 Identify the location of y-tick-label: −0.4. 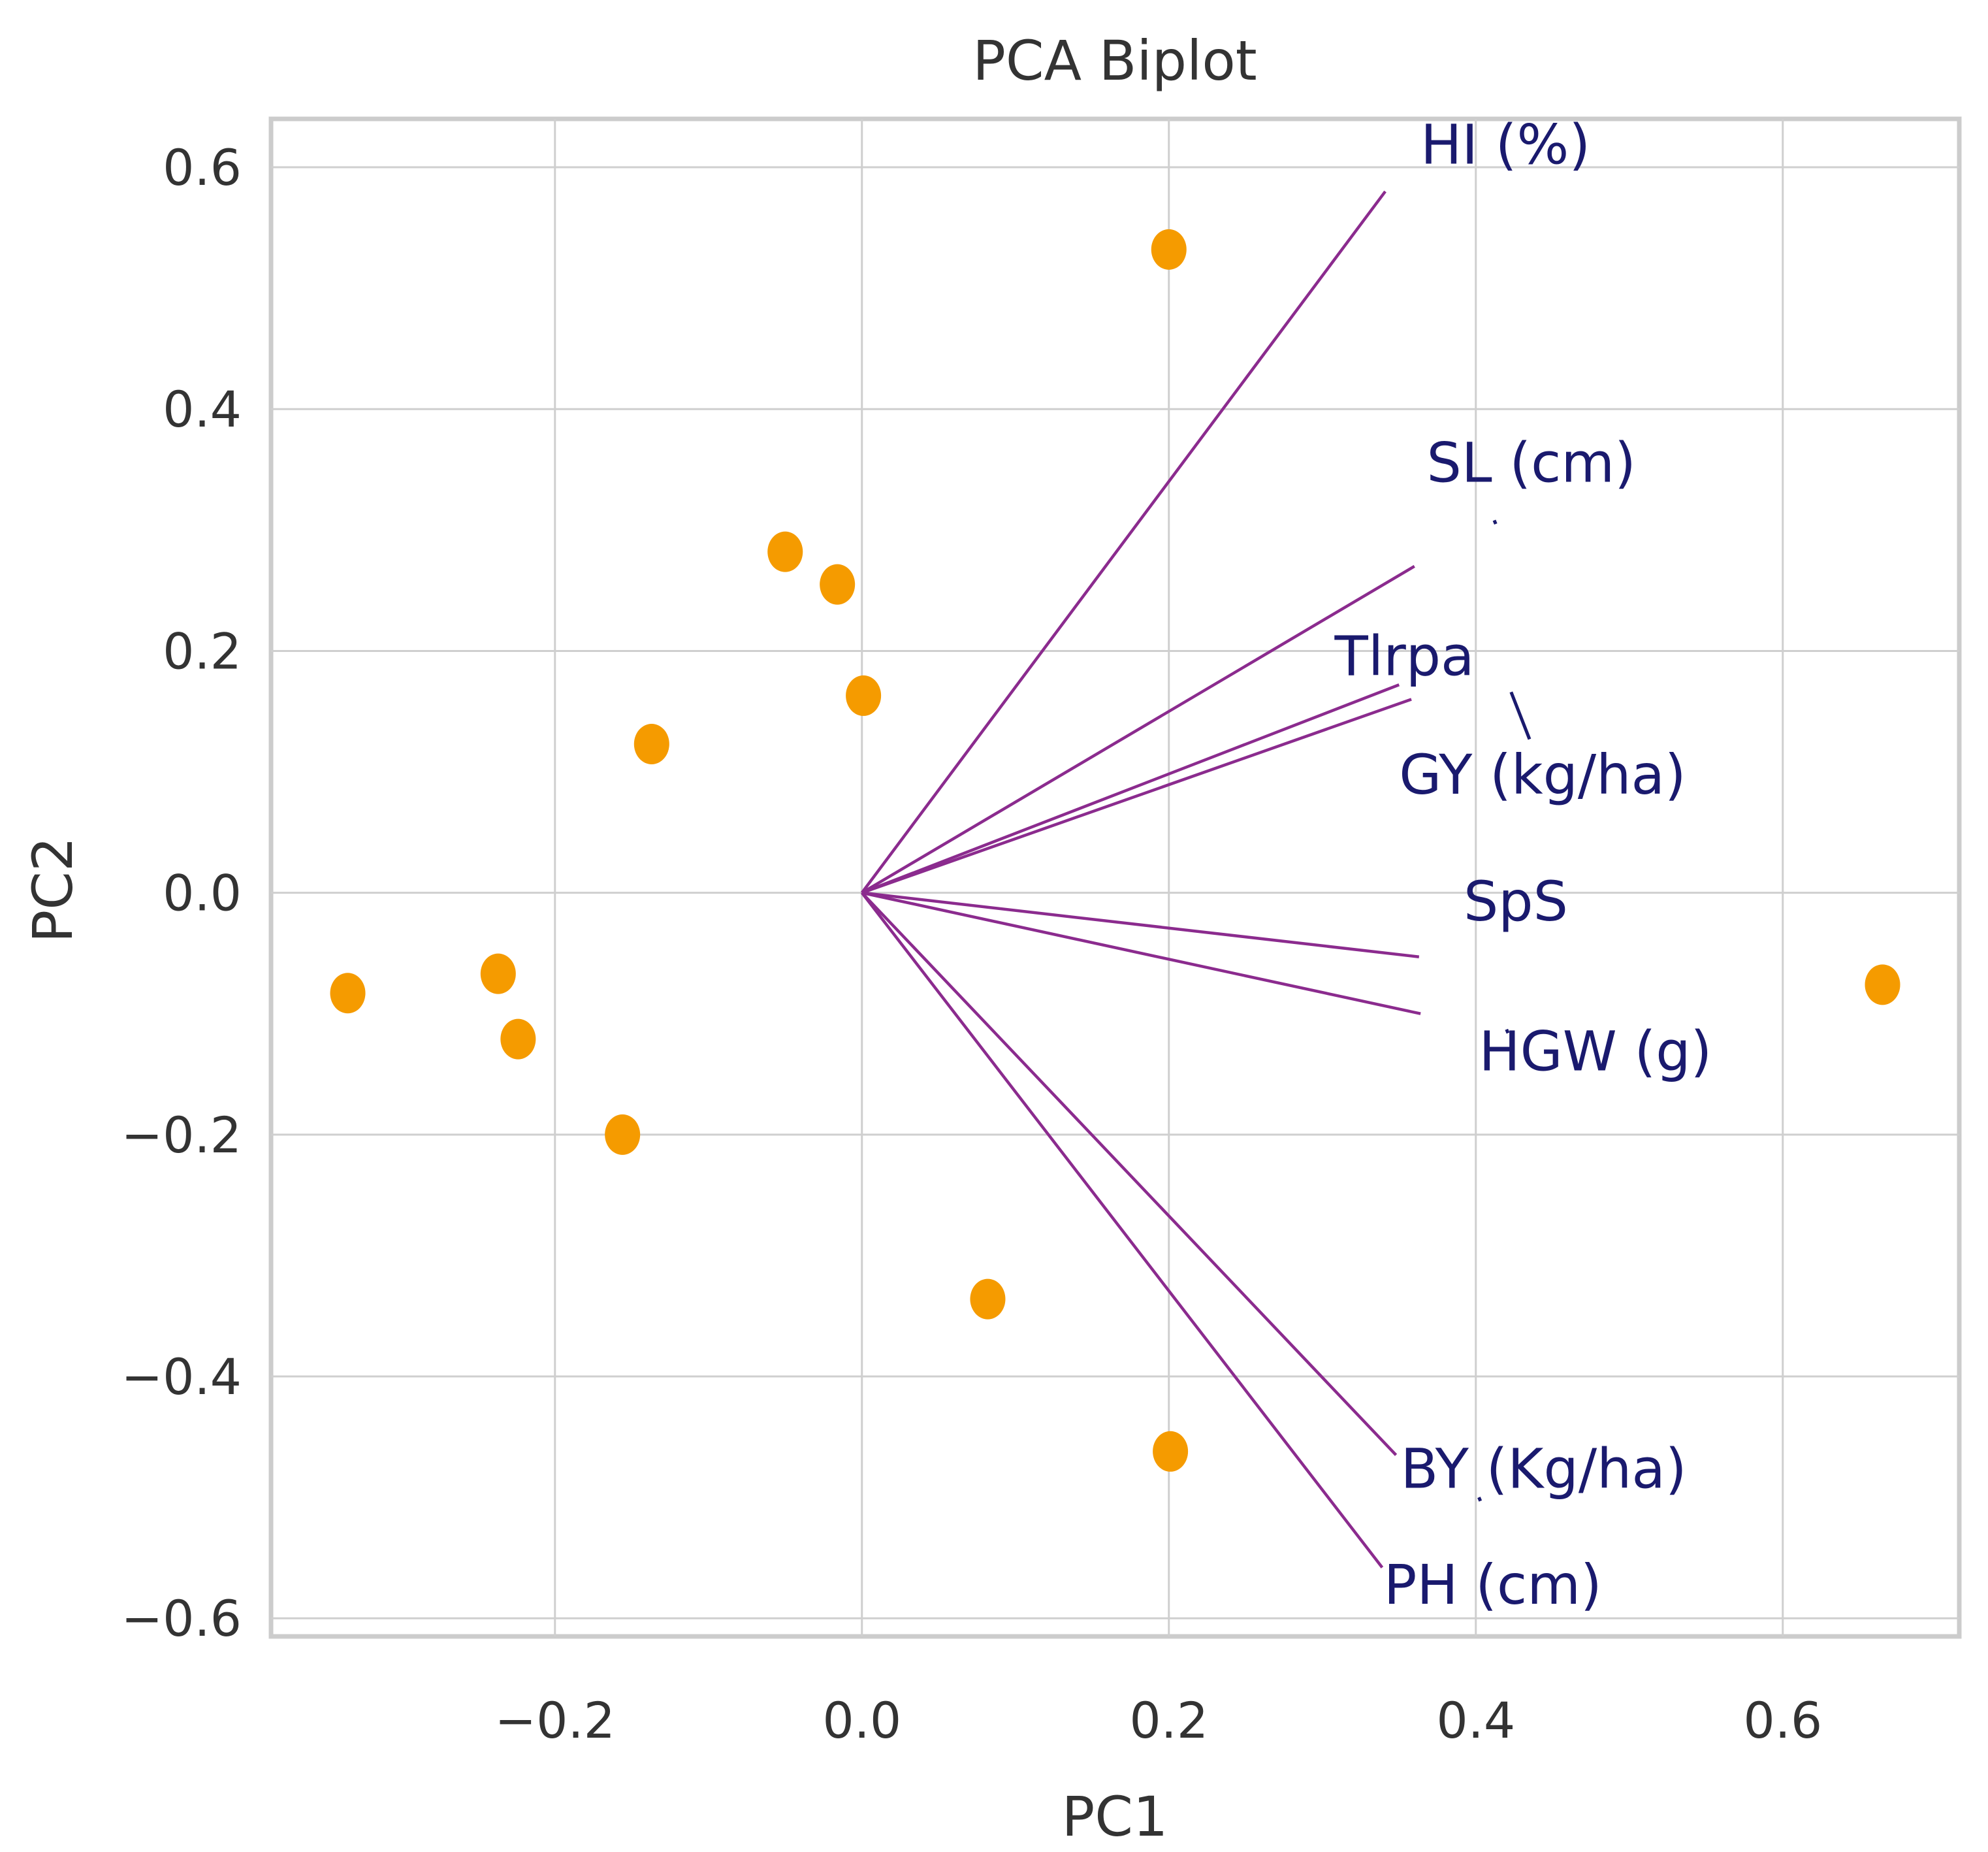
(181, 1377).